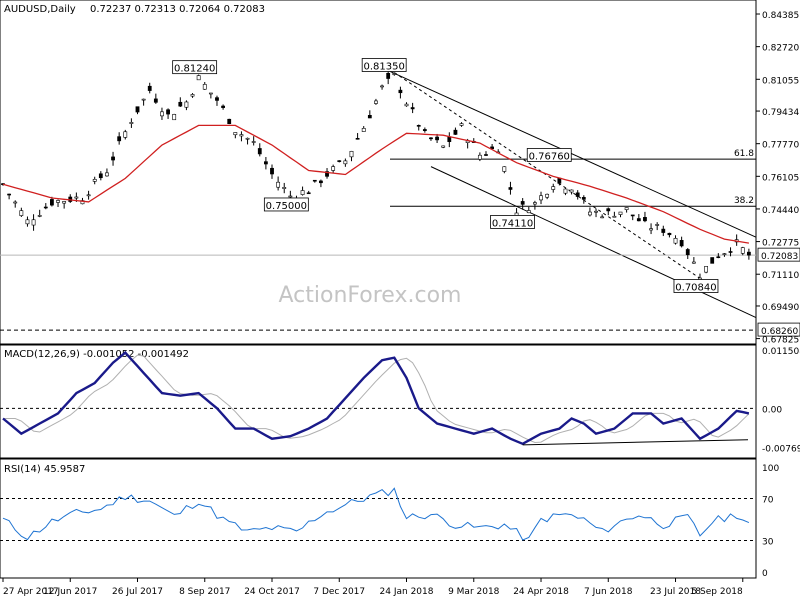 The width and height of the screenshot is (800, 600). What do you see at coordinates (272, 171) in the screenshot?
I see `candle-44-body` at bounding box center [272, 171].